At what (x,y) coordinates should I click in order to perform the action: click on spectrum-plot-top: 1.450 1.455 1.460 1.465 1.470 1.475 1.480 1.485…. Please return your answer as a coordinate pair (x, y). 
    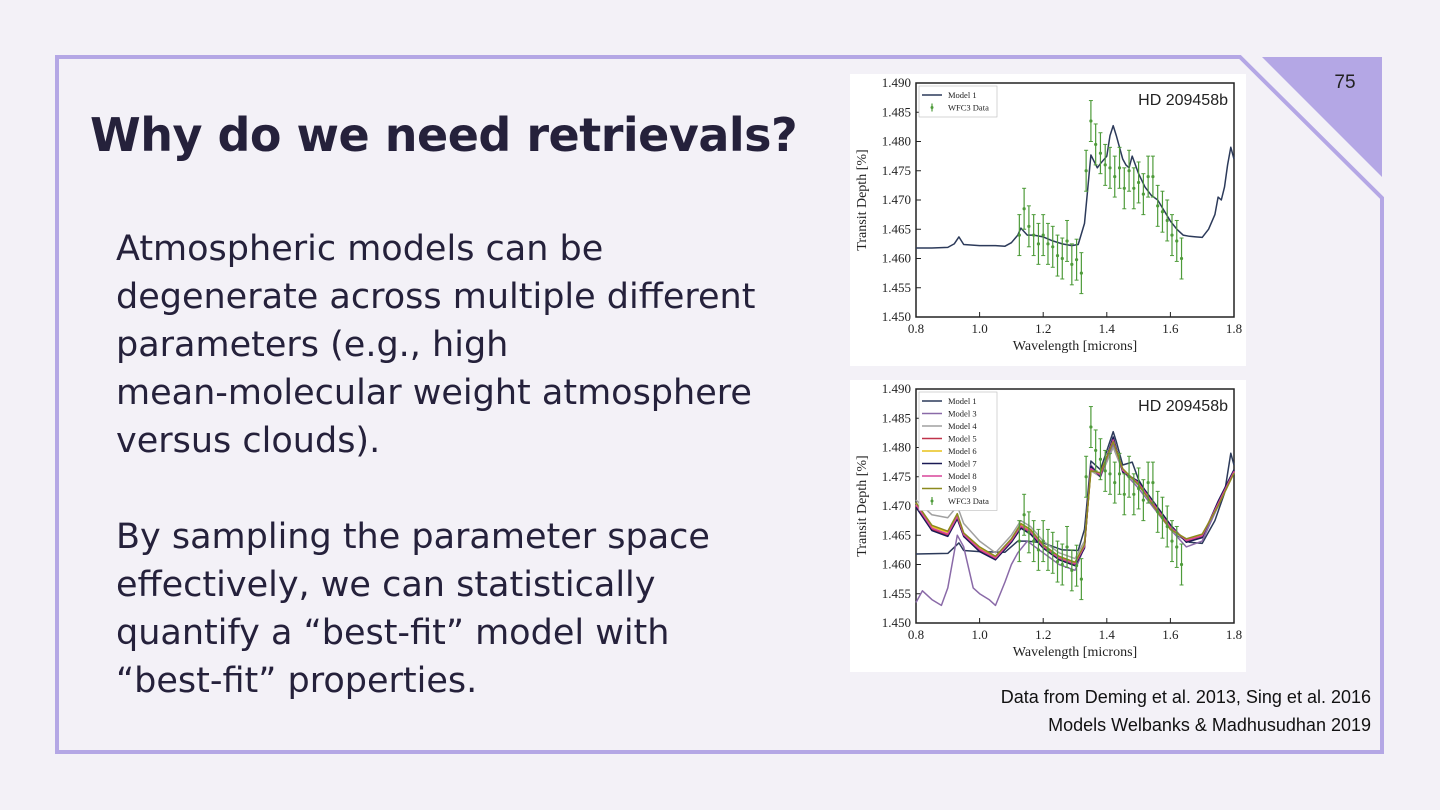
    Looking at the image, I should click on (1048, 220).